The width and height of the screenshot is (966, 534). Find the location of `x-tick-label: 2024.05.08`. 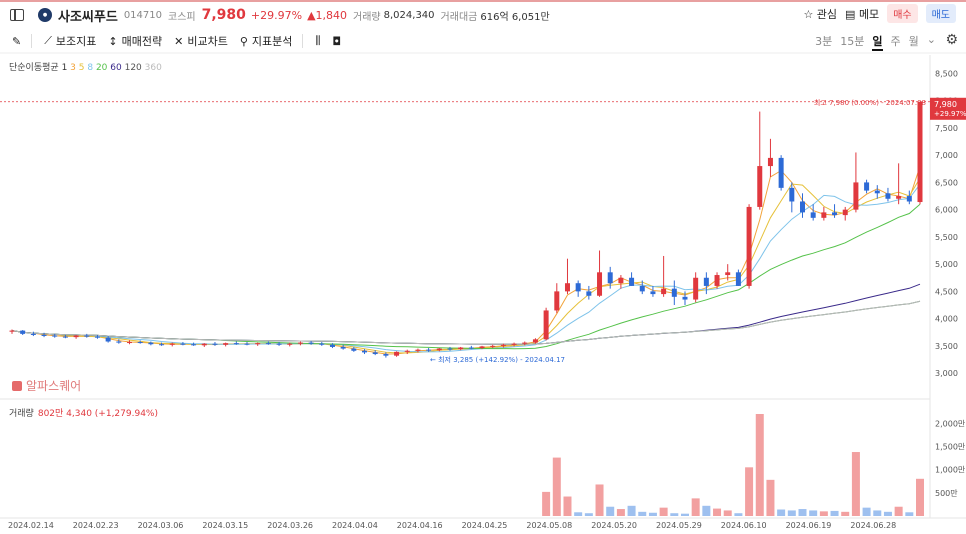

x-tick-label: 2024.05.08 is located at coordinates (549, 525).